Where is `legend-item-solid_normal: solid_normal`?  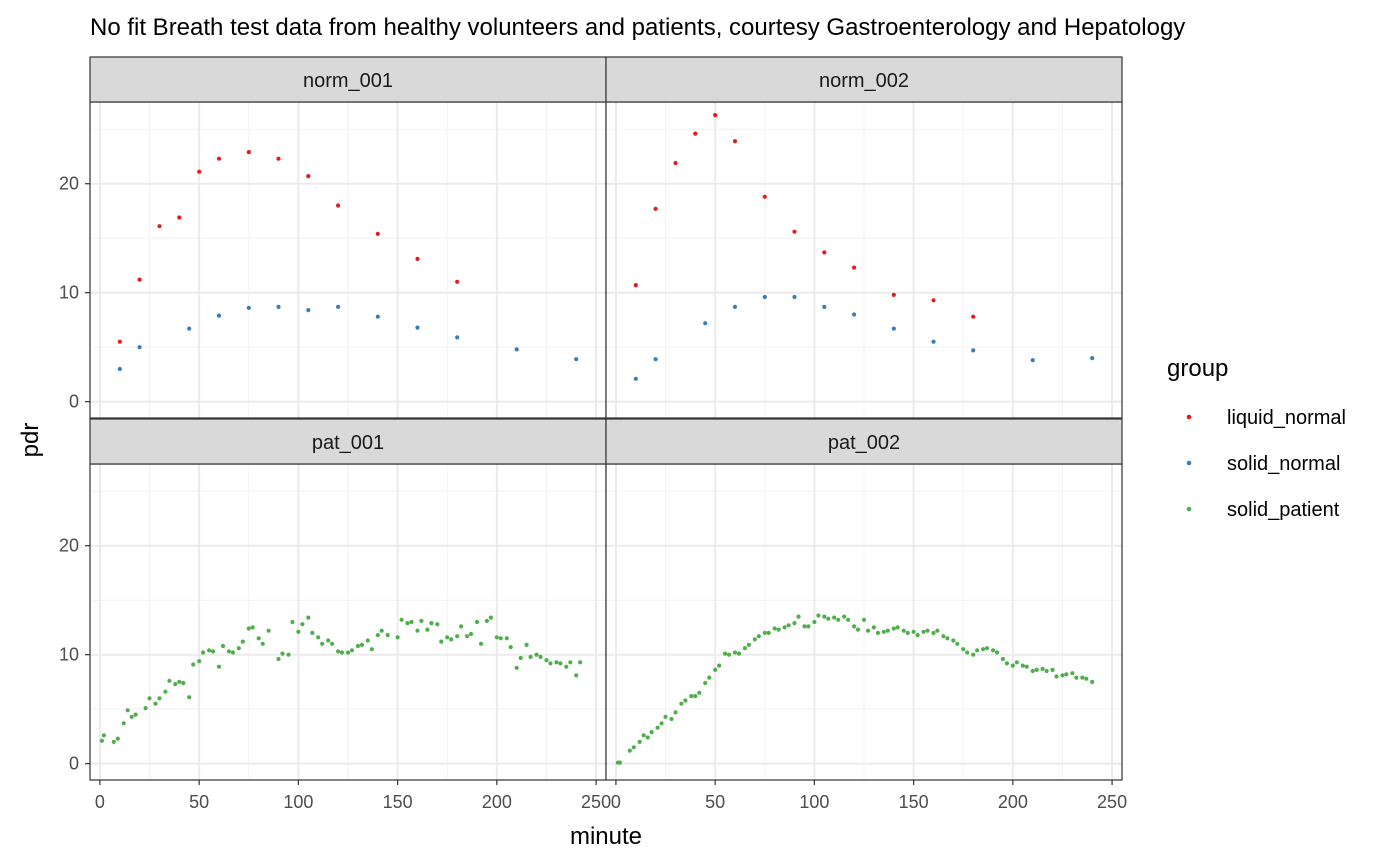 legend-item-solid_normal: solid_normal is located at coordinates (1263, 464).